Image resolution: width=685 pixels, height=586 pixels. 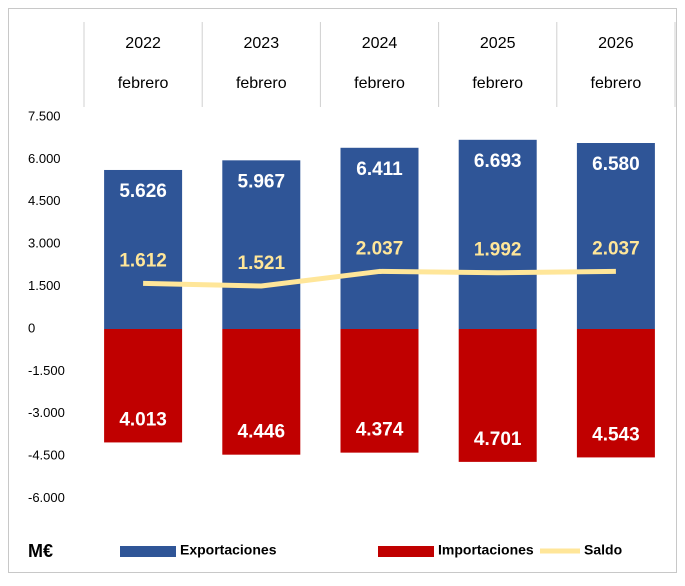 What do you see at coordinates (262, 181) in the screenshot?
I see `data-label: 5.967` at bounding box center [262, 181].